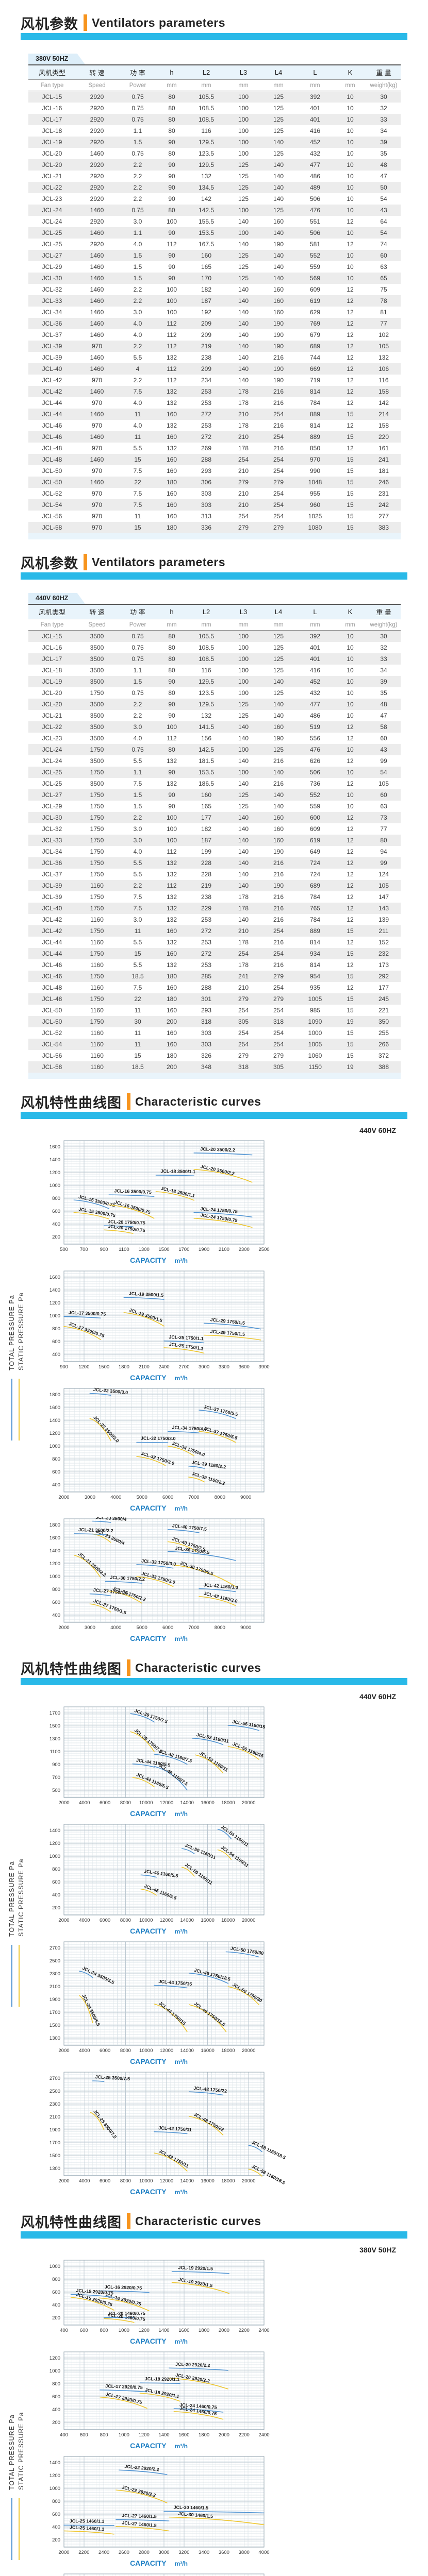  What do you see at coordinates (208, 1920) in the screenshot?
I see `x-tick-label: 16000` at bounding box center [208, 1920].